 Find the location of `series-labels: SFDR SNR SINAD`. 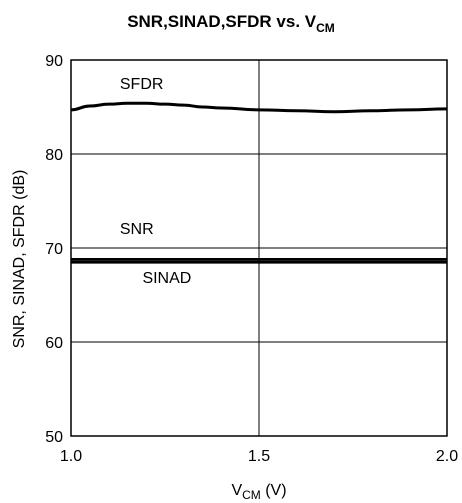

series-labels: SFDR SNR SINAD is located at coordinates (155, 181).